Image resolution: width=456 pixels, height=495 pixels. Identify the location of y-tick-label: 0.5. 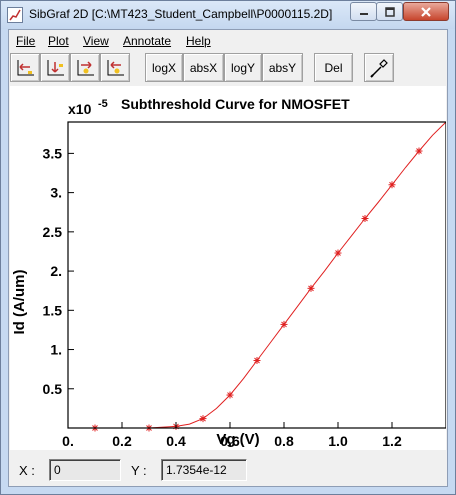
(53, 389).